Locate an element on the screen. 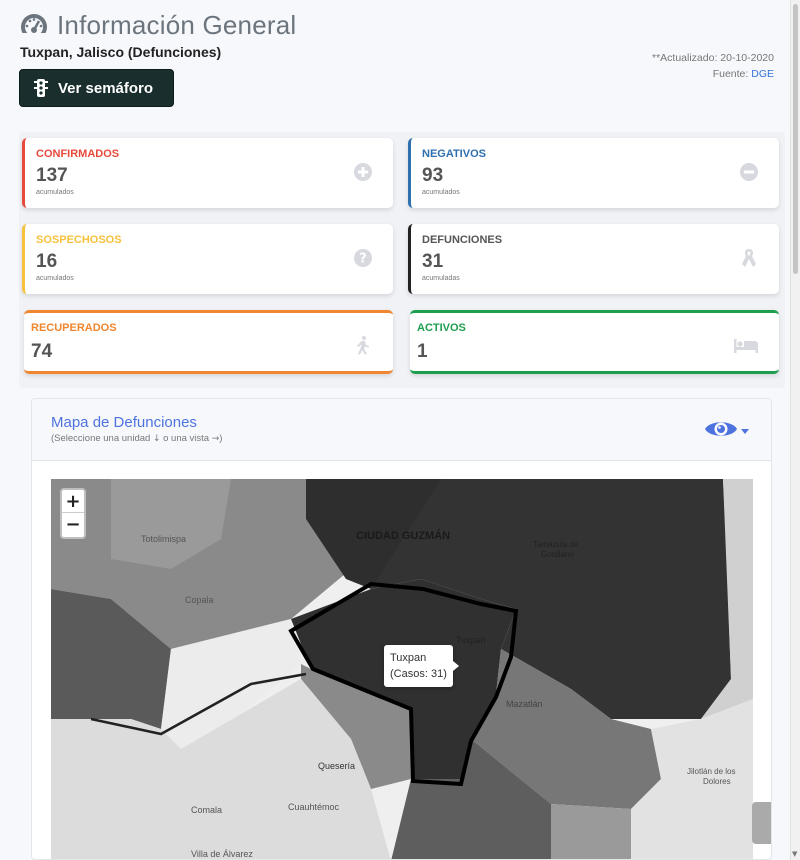 This screenshot has height=860, width=800. region-queseria-north is located at coordinates (356, 726).